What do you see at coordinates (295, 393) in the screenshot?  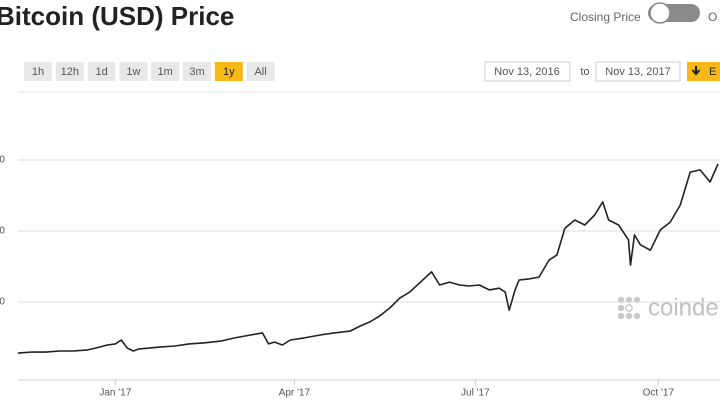 I see `x-tick-label: Apr '17` at bounding box center [295, 393].